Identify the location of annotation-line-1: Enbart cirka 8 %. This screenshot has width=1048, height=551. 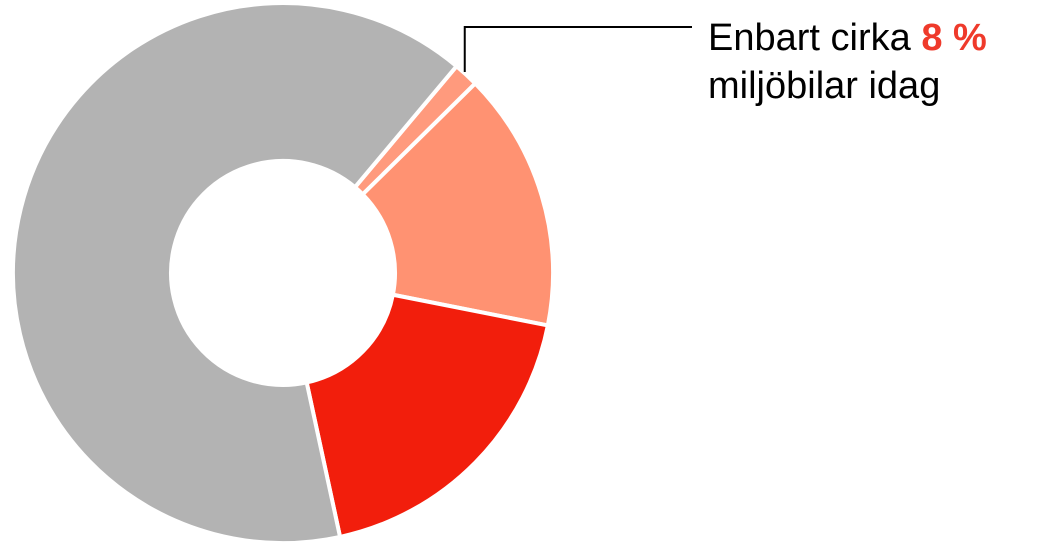
(847, 38).